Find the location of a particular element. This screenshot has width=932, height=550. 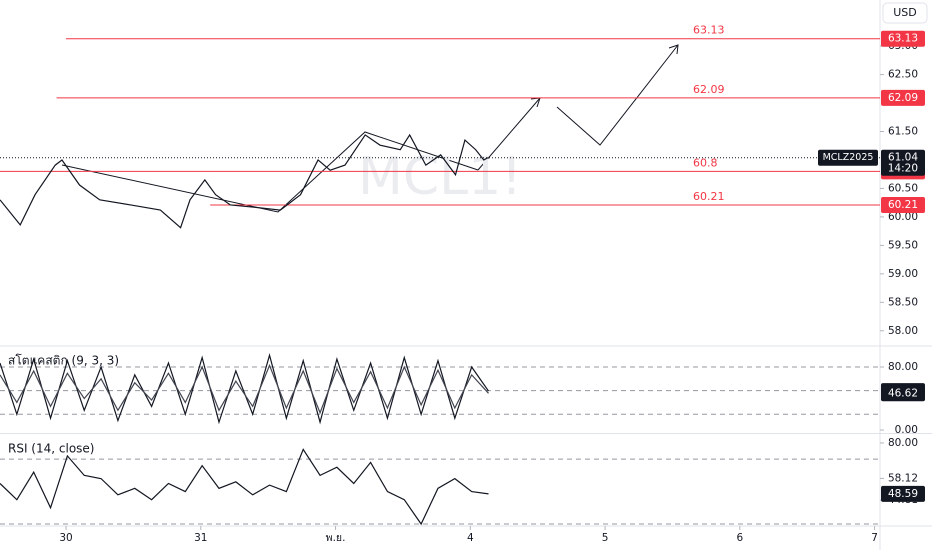

symbol-label: MCLZ2025 is located at coordinates (848, 157).